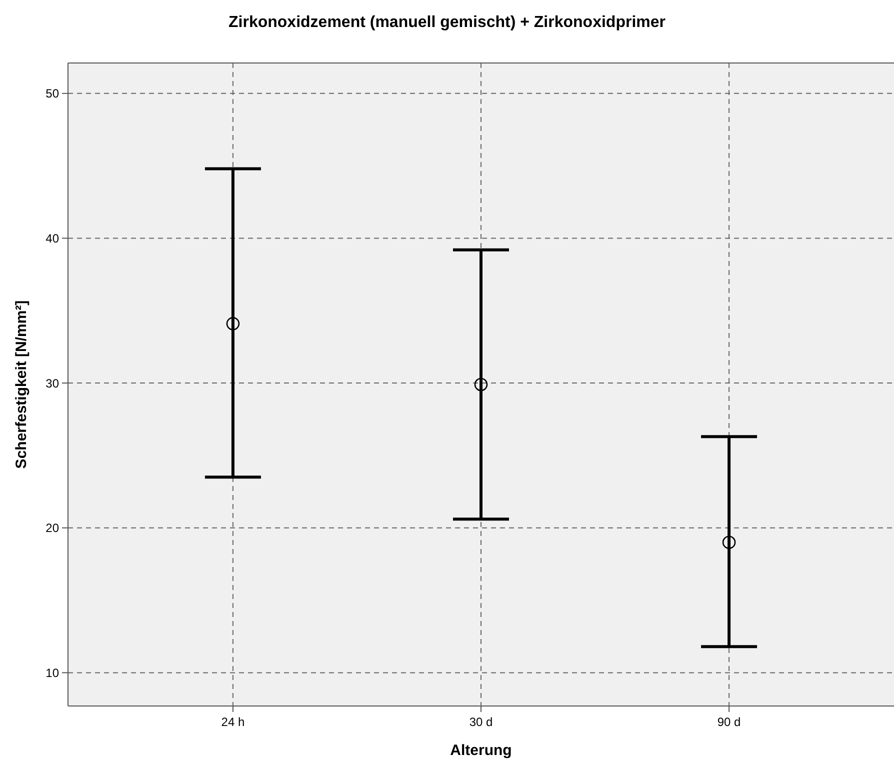 This screenshot has height=767, width=894. Describe the element at coordinates (481, 750) in the screenshot. I see `x-axis-title: Alterung` at that location.